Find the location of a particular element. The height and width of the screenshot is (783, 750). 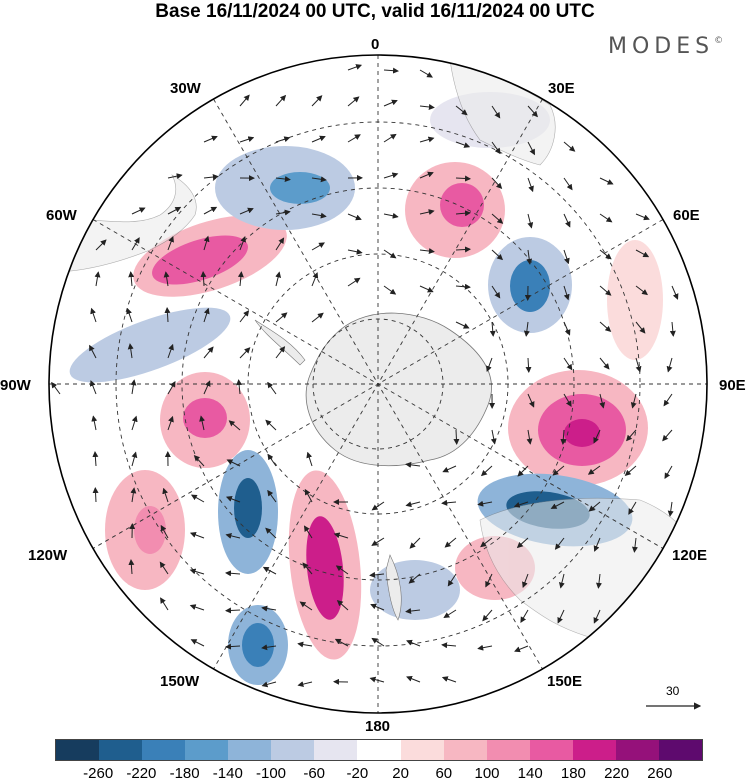

lon-label-150e: 150E is located at coordinates (565, 681).